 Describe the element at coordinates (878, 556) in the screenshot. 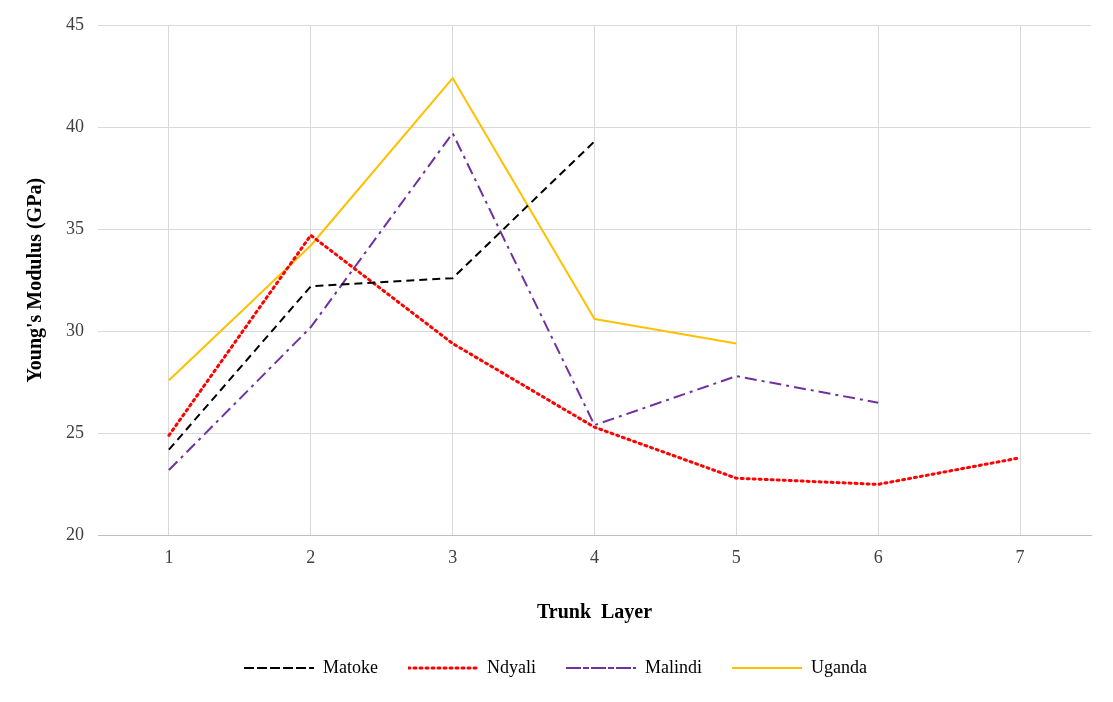

I see `x-tick-label: 6` at that location.